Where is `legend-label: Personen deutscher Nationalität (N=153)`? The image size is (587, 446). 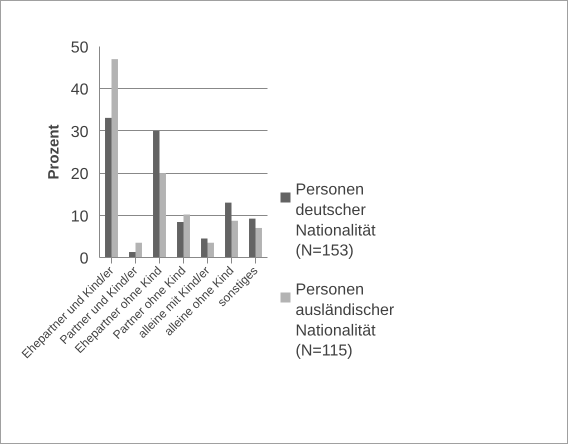 legend-label: Personen deutscher Nationalität (N=153) is located at coordinates (336, 221).